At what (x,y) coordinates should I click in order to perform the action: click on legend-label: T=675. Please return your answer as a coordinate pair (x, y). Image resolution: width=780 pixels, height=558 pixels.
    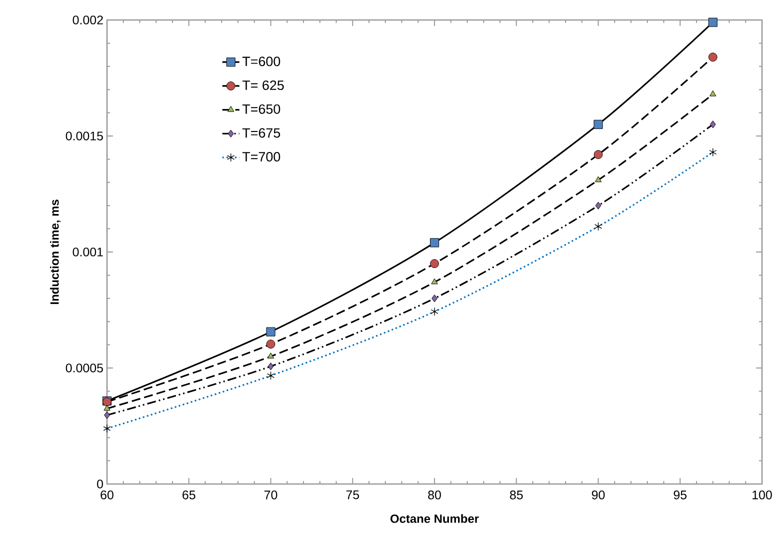
    Looking at the image, I should click on (261, 133).